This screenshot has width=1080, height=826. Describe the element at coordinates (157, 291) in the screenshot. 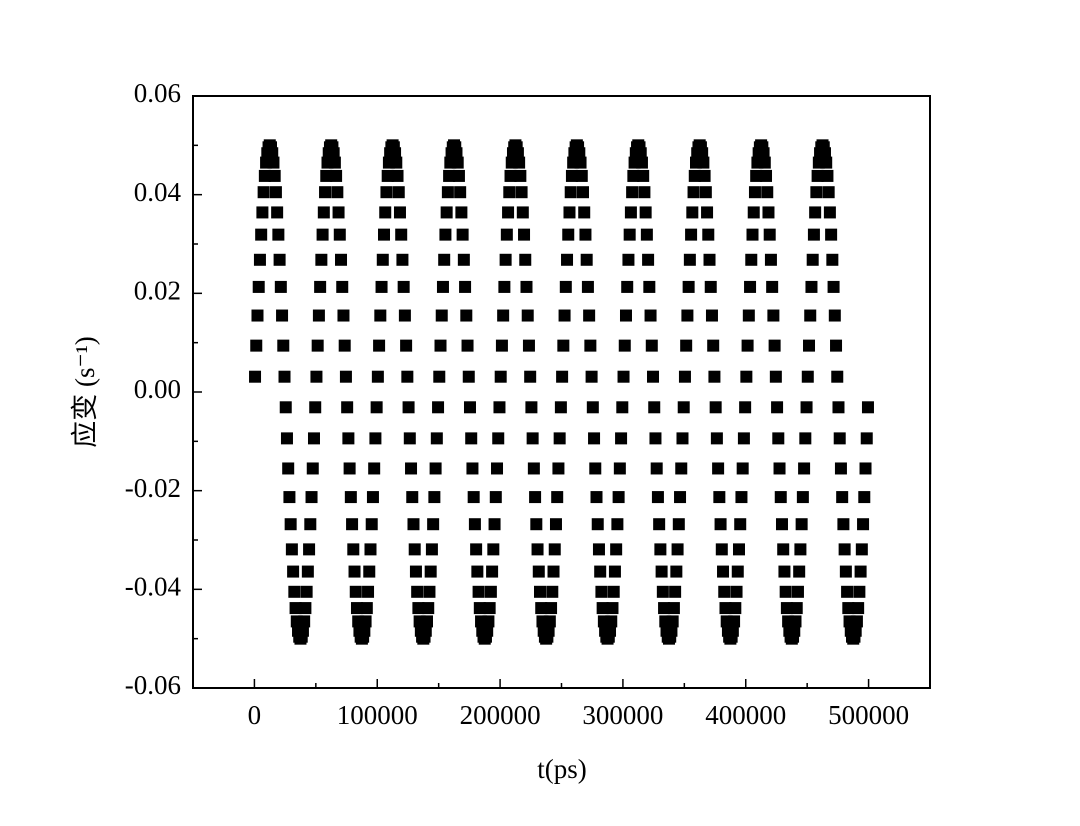

I see `y-tick-label: 0.02` at that location.